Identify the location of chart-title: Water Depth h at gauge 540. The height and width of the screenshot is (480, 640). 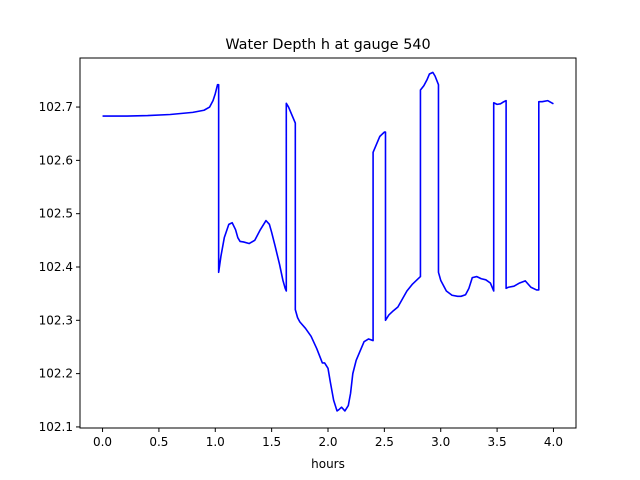
(327, 45).